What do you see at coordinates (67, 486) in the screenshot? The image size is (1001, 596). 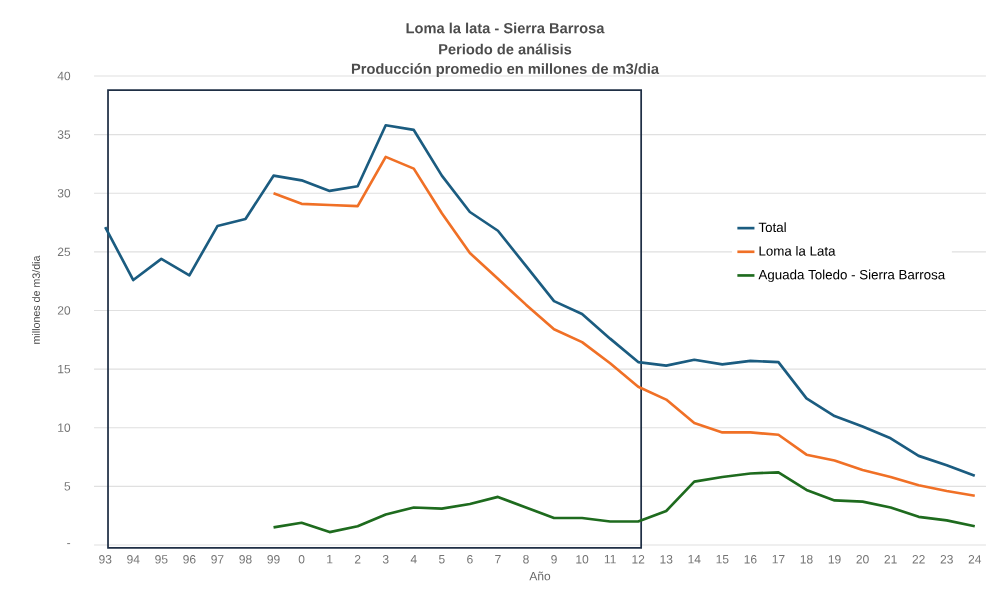 I see `y-tick-label: 5` at bounding box center [67, 486].